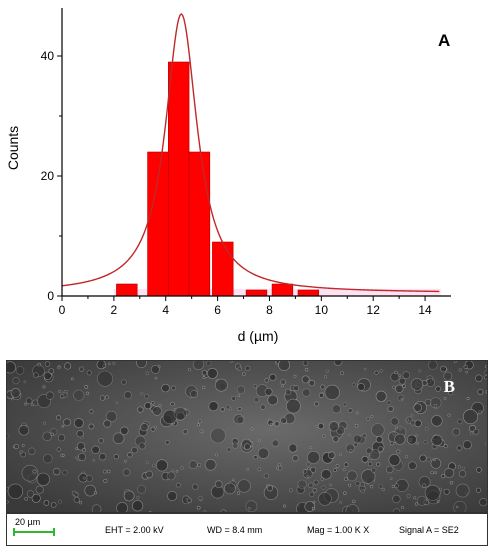  What do you see at coordinates (62, 310) in the screenshot?
I see `x-tick-label-0: 0` at bounding box center [62, 310].